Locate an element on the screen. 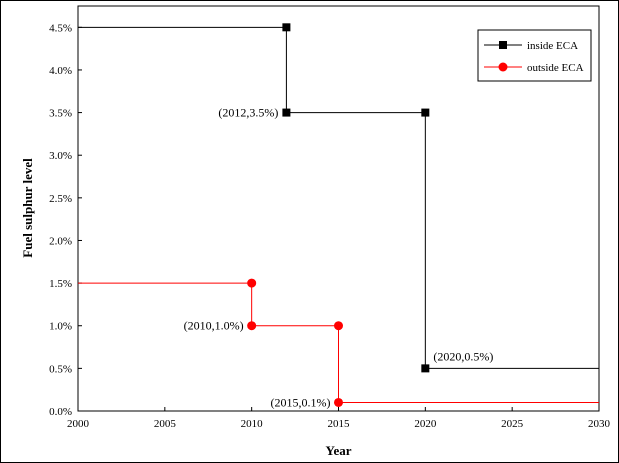  y-tick-label: 0.5% is located at coordinates (60, 369).